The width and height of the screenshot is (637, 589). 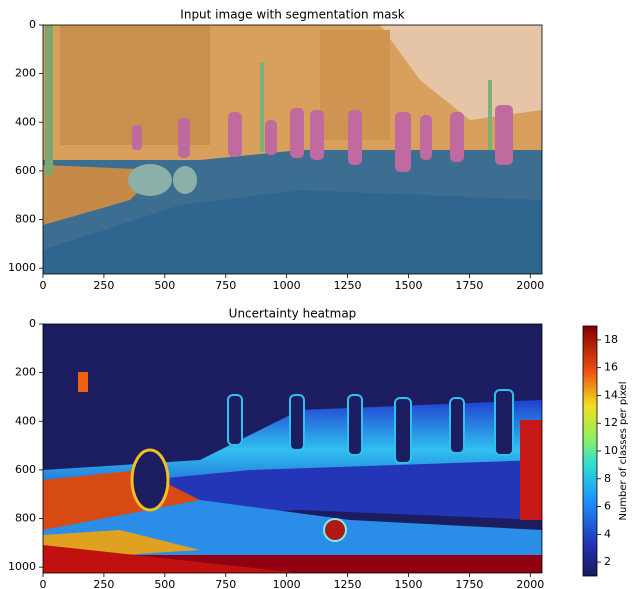 What do you see at coordinates (611, 422) in the screenshot?
I see `colorbar-tick-label: 12` at bounding box center [611, 422].